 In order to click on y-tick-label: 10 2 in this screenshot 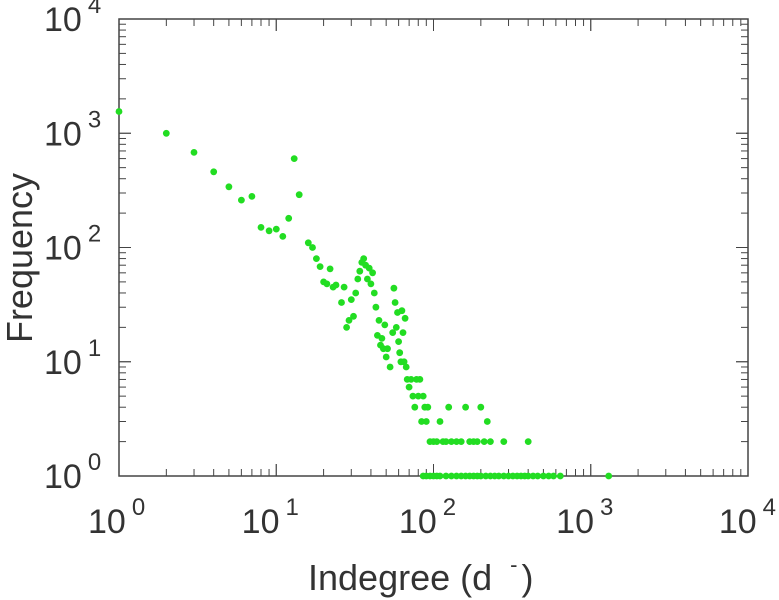, I will do `click(72, 244)`.